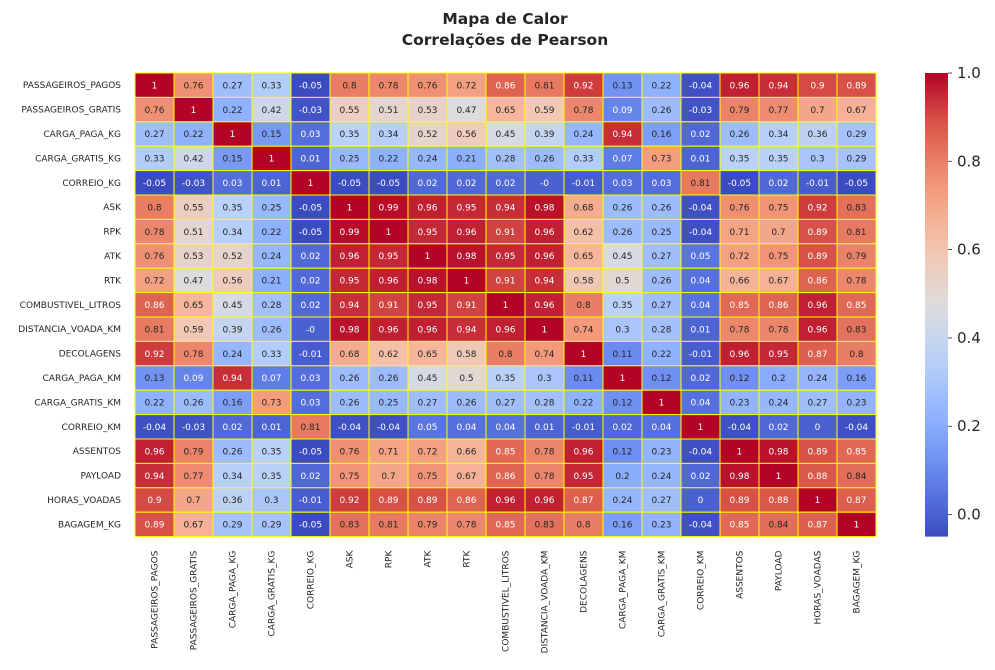 This screenshot has width=995, height=670. I want to click on cell-value-label: 0.81, so click(856, 233).